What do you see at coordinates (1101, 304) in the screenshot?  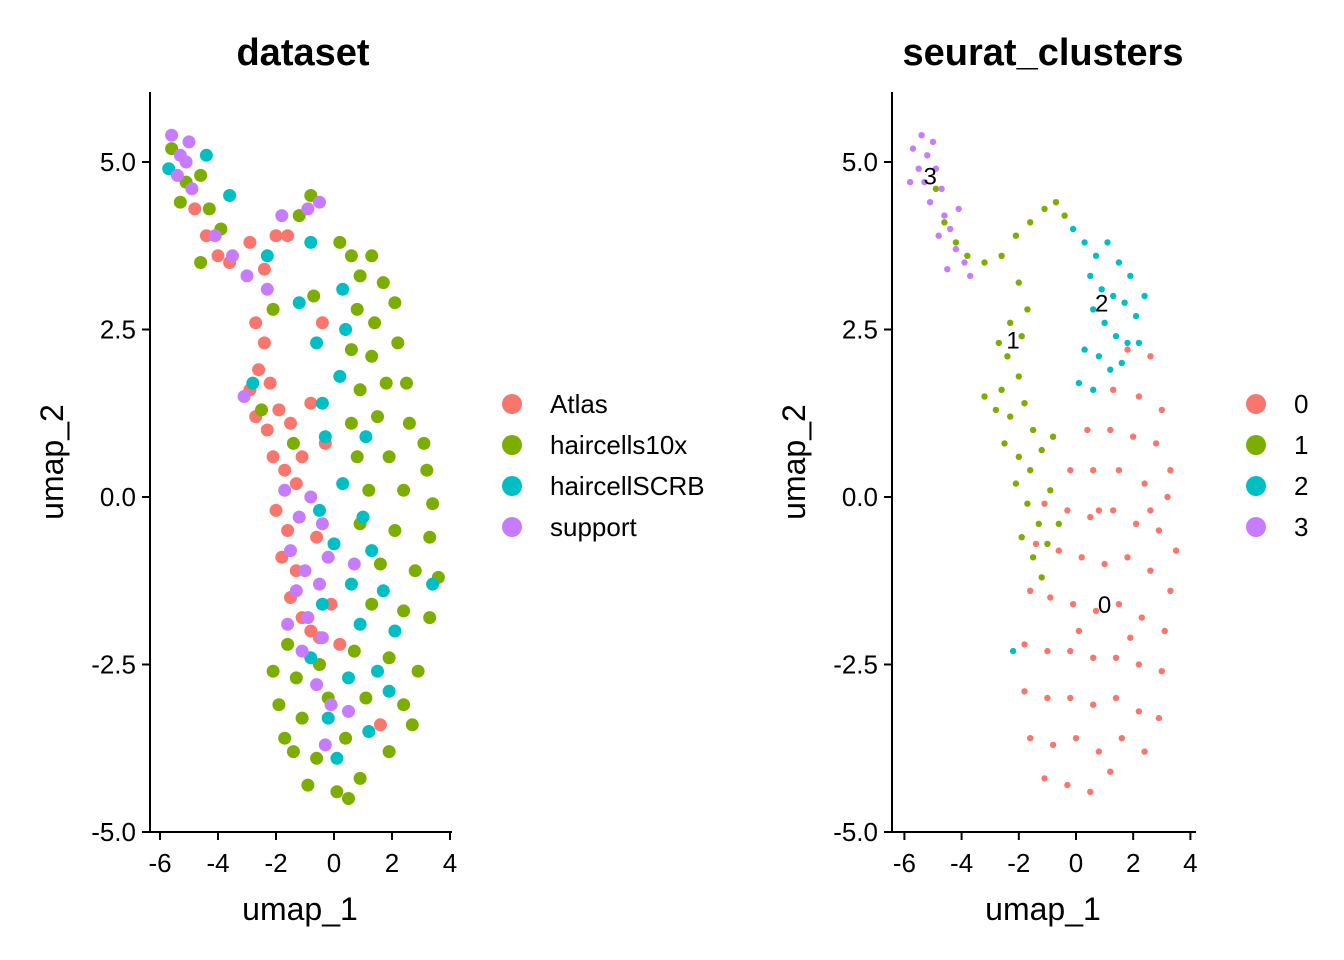 I see `cluster-label: 2` at bounding box center [1101, 304].